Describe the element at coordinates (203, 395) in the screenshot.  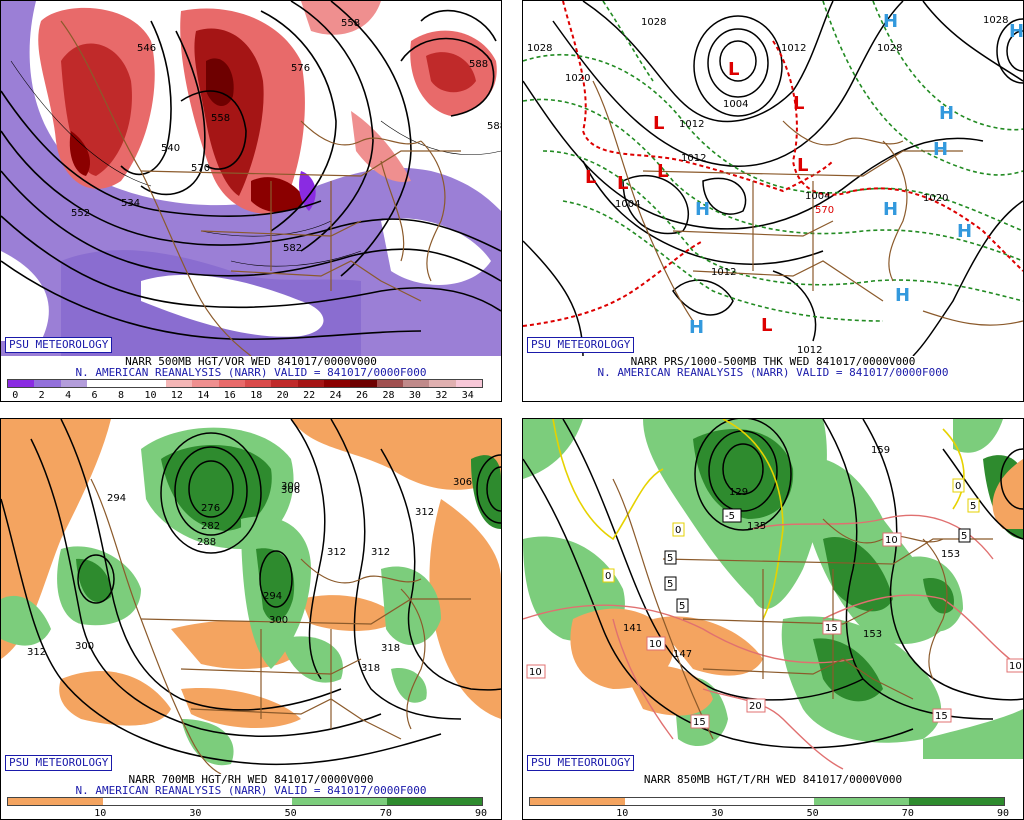
I see `colorbar-tick-label: 14` at that location.